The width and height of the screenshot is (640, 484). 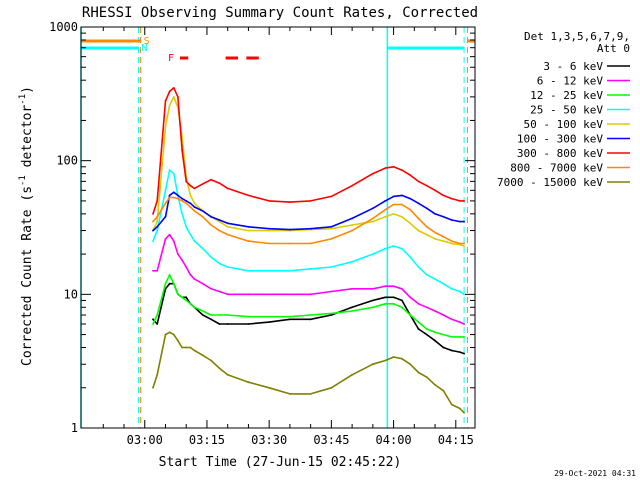 I want to click on night-label: N, so click(x=145, y=48).